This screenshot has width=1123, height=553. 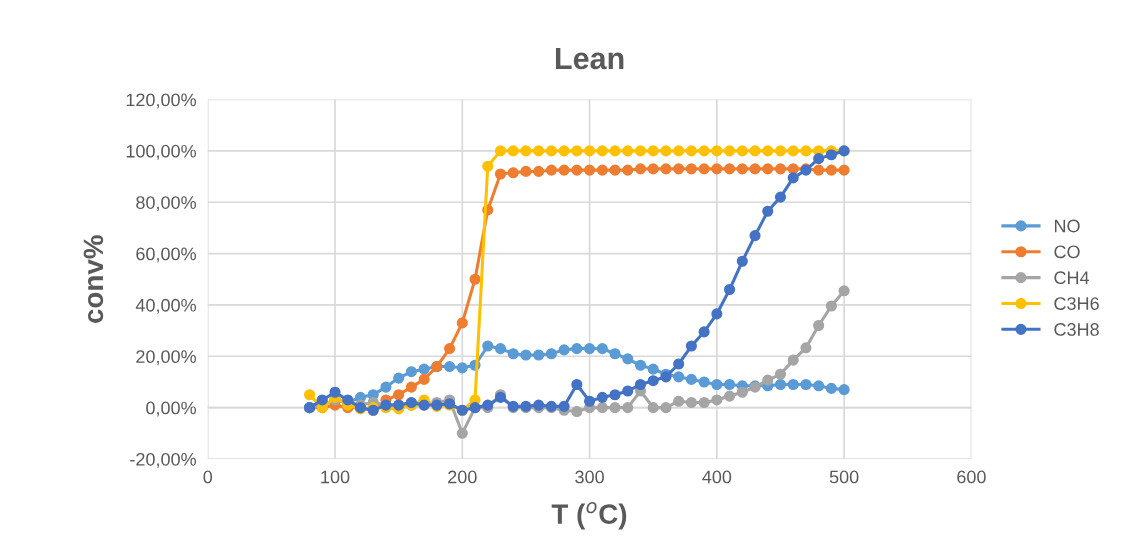 What do you see at coordinates (166, 204) in the screenshot?
I see `y-tick-label: 80,00%` at bounding box center [166, 204].